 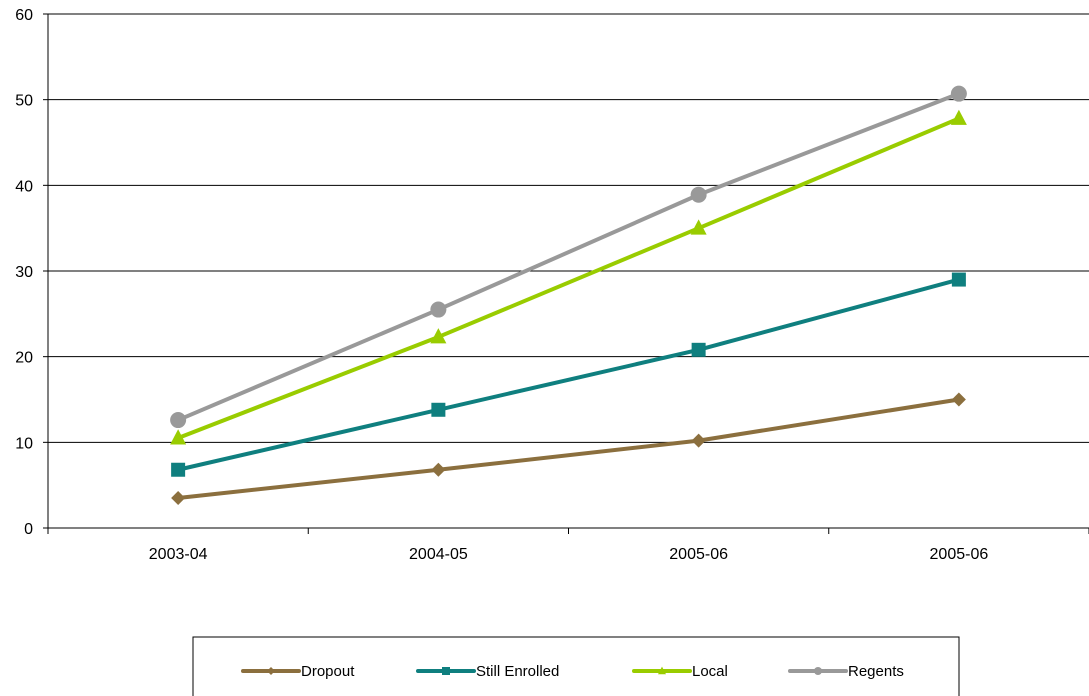 What do you see at coordinates (517, 671) in the screenshot?
I see `legend-label: Still Enrolled` at bounding box center [517, 671].